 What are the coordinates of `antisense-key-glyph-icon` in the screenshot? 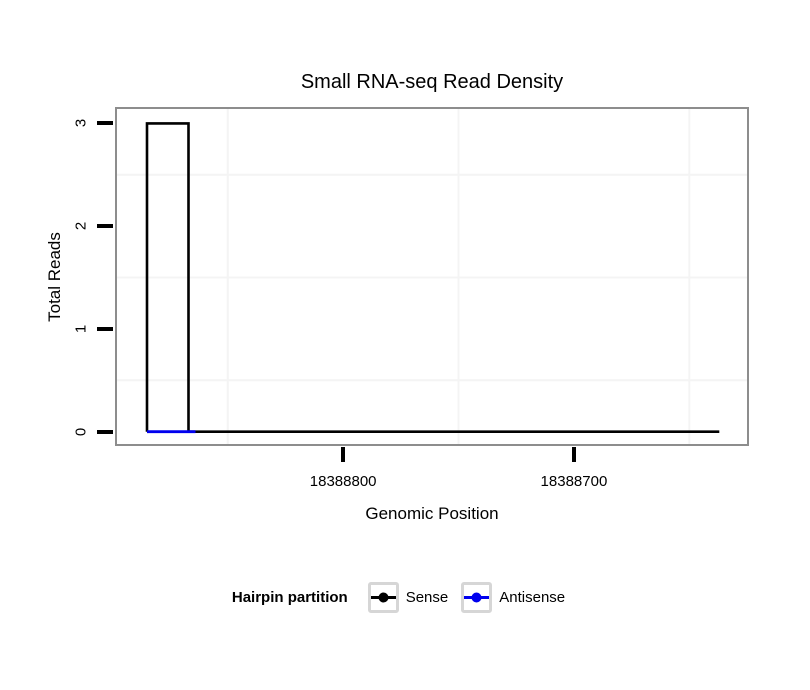 It's located at (477, 597).